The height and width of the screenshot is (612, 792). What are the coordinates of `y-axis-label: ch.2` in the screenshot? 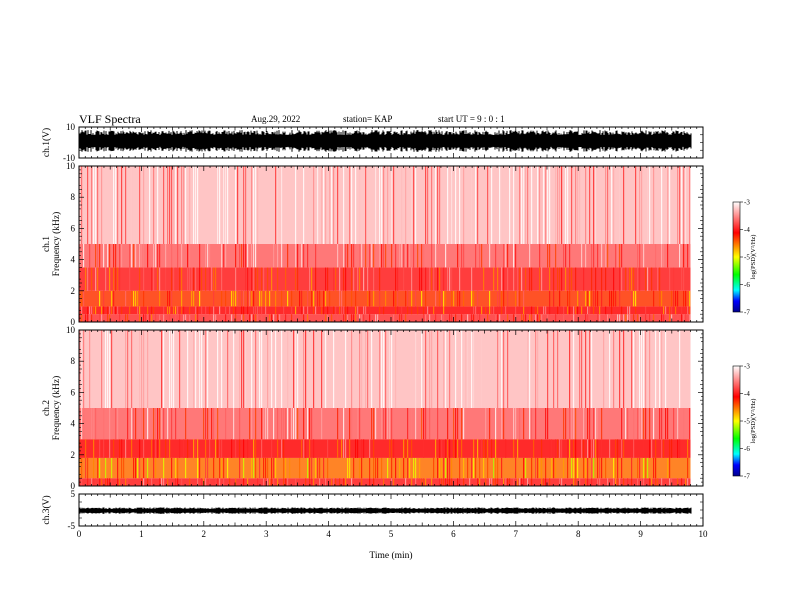 It's located at (47, 408).